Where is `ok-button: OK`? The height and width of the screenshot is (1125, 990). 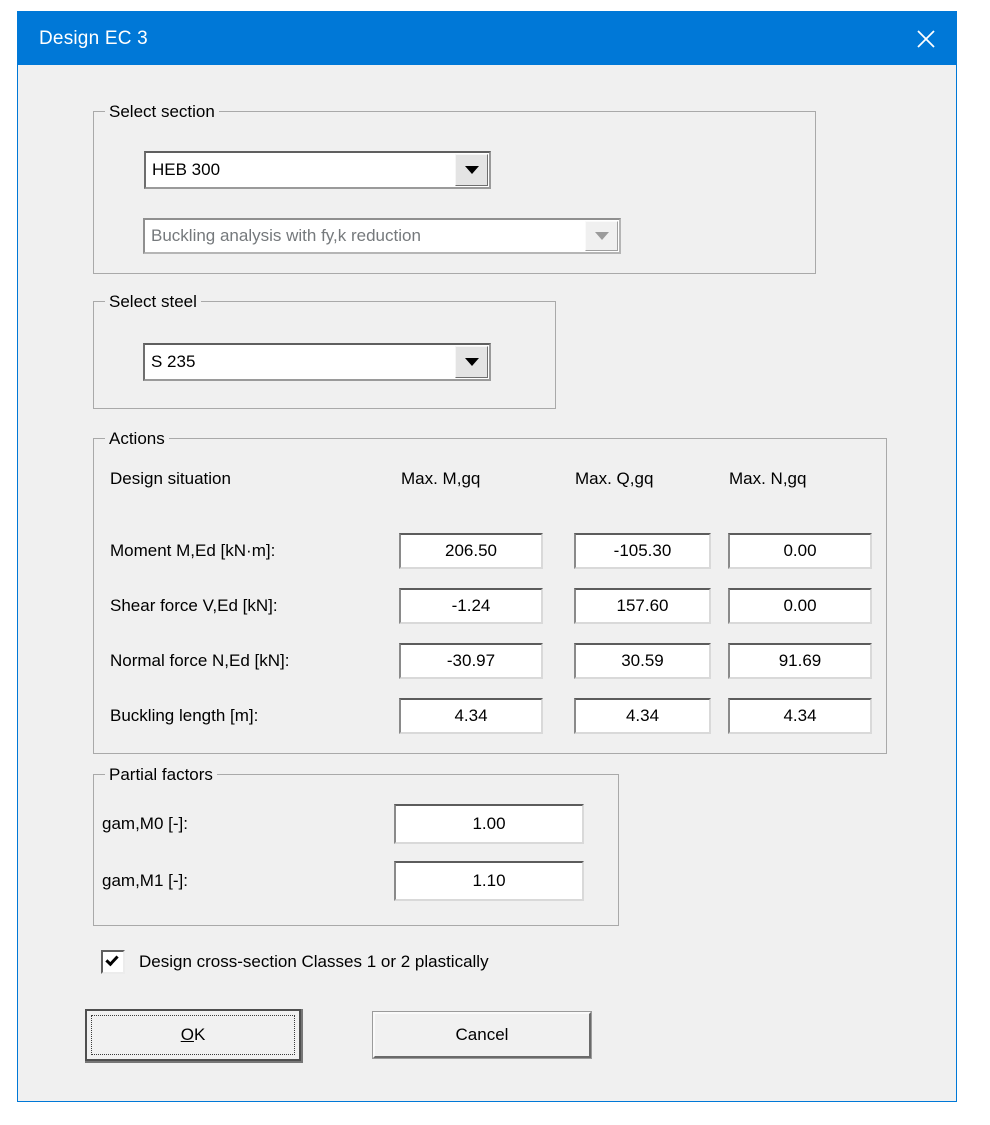
ok-button: OK is located at coordinates (193, 1035).